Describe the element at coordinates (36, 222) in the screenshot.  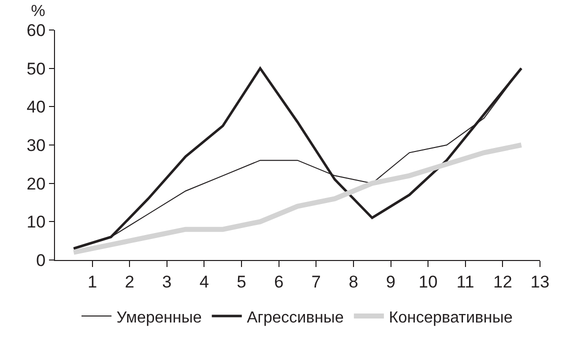
I see `y-tick-label: 10` at that location.